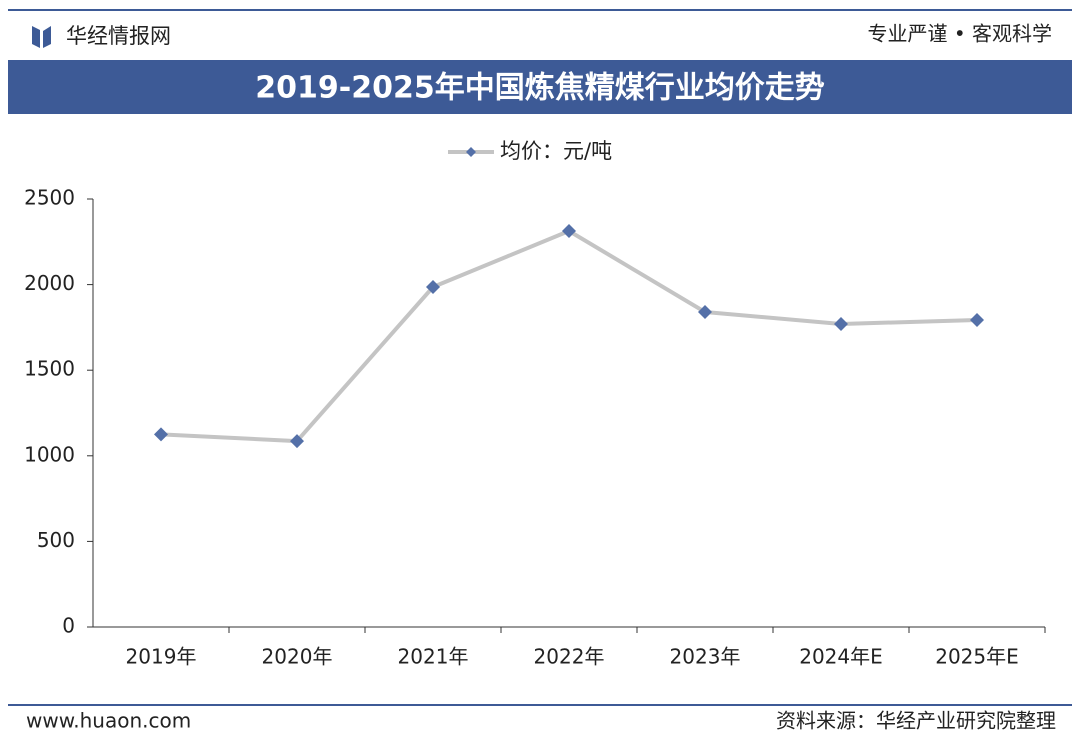  What do you see at coordinates (49, 369) in the screenshot?
I see `y-tick-label: 1500` at bounding box center [49, 369].